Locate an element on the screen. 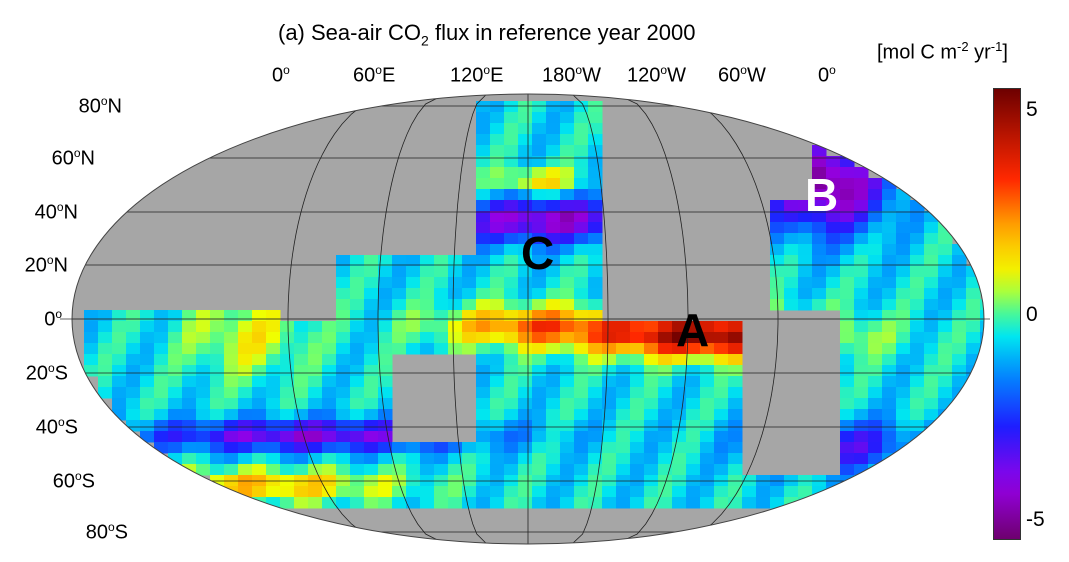 This screenshot has height=562, width=1069. latitude-label: 40oN is located at coordinates (56, 212).